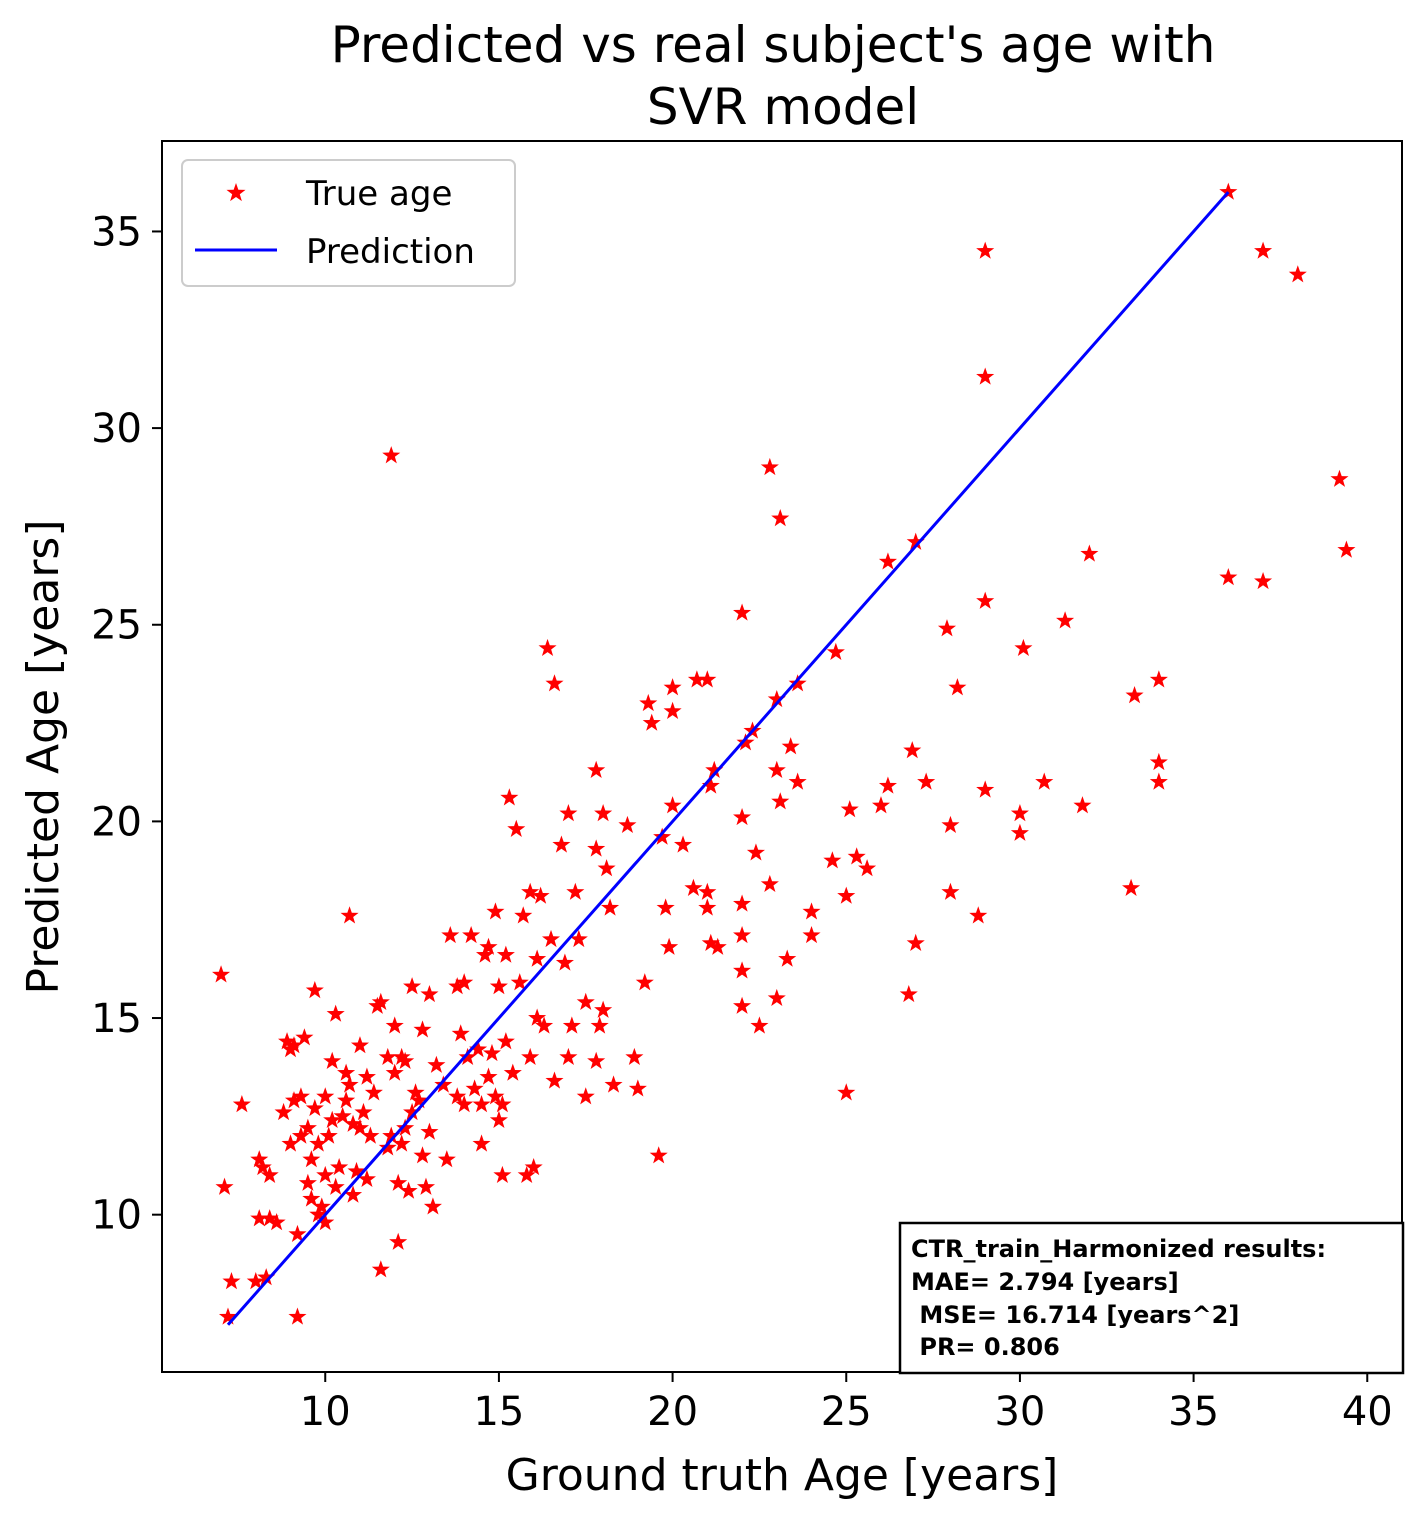 Image resolution: width=1422 pixels, height=1519 pixels. Describe the element at coordinates (498, 1412) in the screenshot. I see `x-tick-label-15: 15` at that location.